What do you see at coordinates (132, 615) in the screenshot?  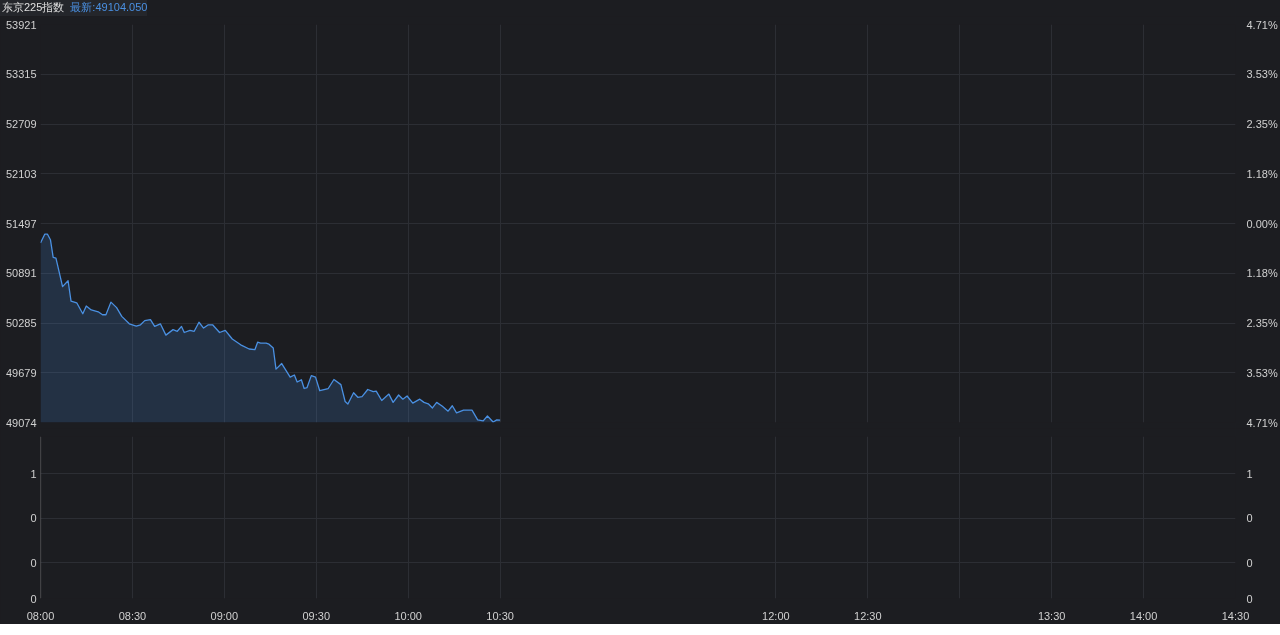 I see `x-tick-label: 08:30` at bounding box center [132, 615].